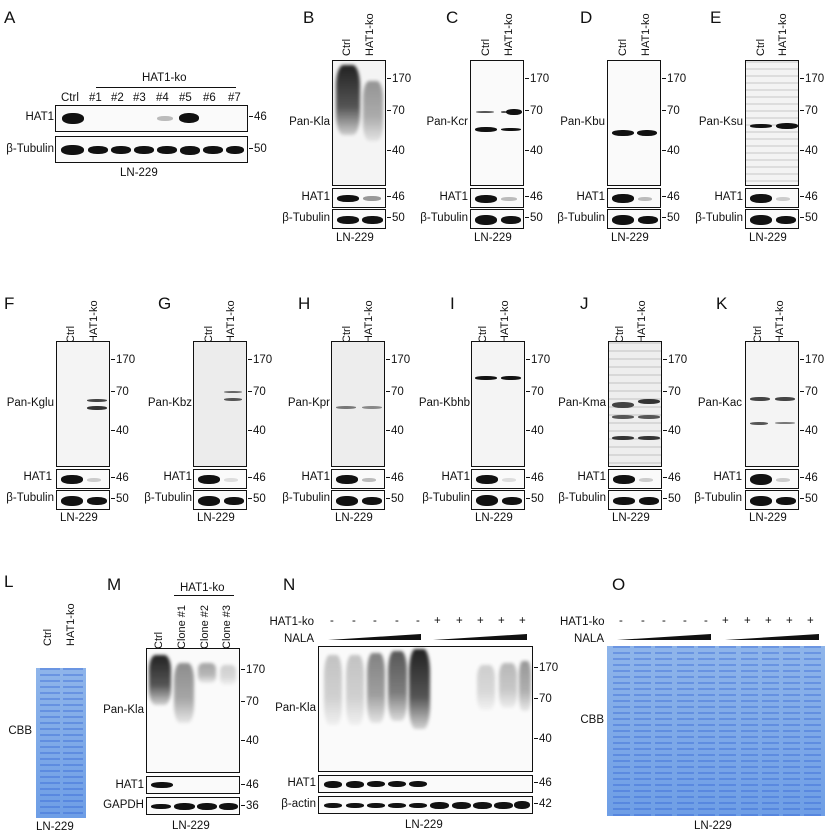  What do you see at coordinates (182, 626) in the screenshot?
I see `lane-label: Clone #1` at bounding box center [182, 626].